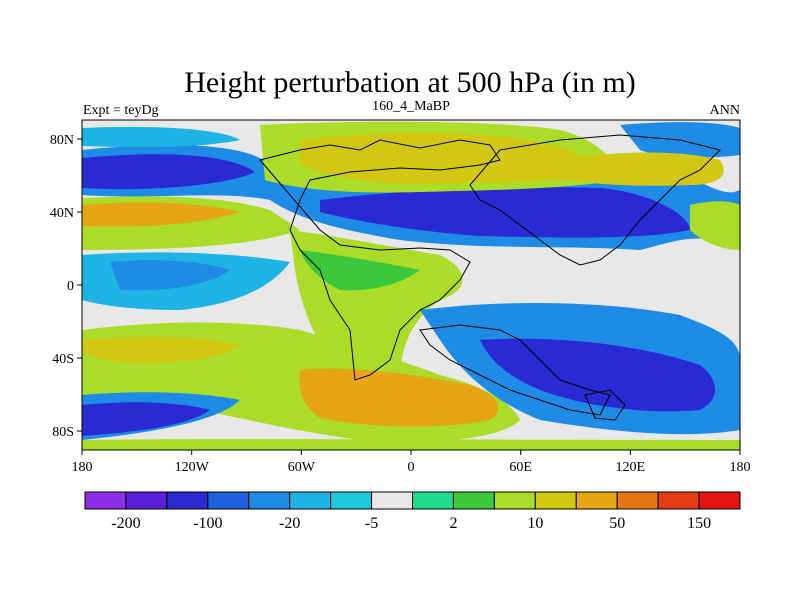 This screenshot has width=800, height=600. What do you see at coordinates (725, 110) in the screenshot?
I see `season-label: ANN` at bounding box center [725, 110].